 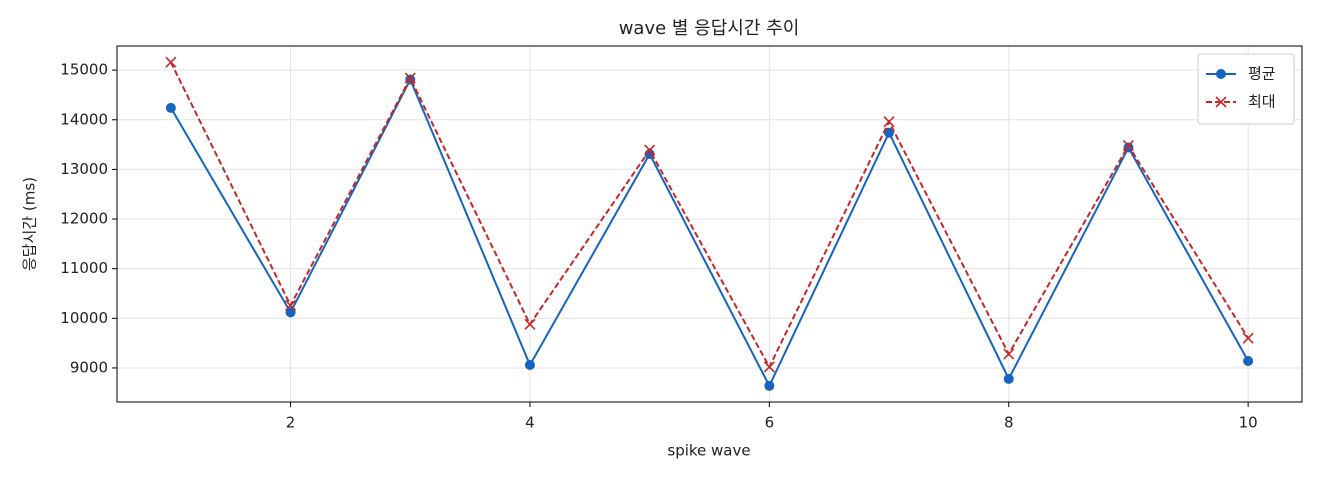 What do you see at coordinates (84, 219) in the screenshot?
I see `y-tick-label: 12000` at bounding box center [84, 219].